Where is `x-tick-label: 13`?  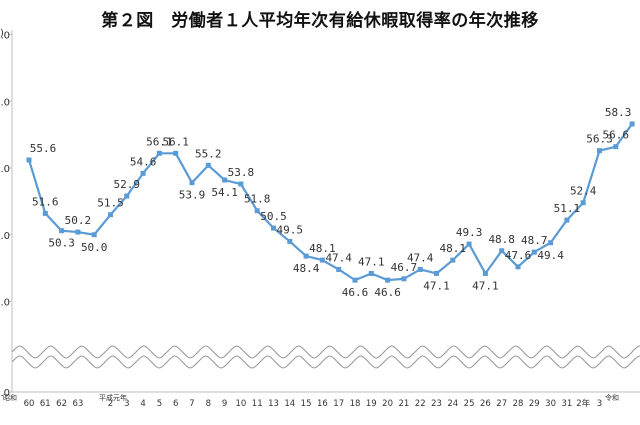
x-tick-label: 13 is located at coordinates (273, 404).